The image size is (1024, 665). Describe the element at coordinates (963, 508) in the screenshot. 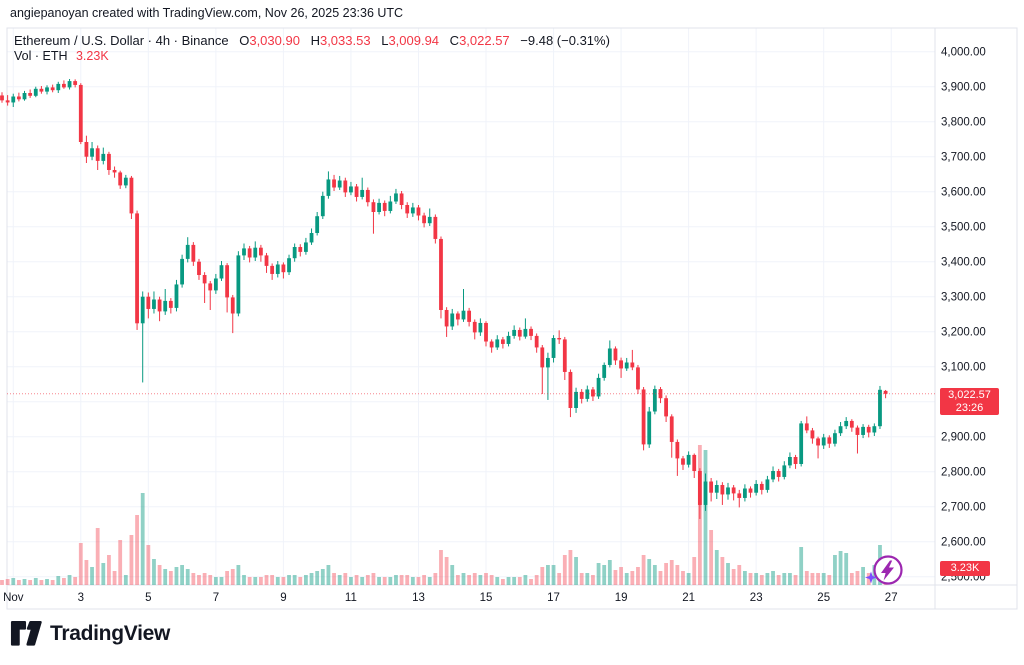

I see `price-axis-label: 2,700.00` at that location.